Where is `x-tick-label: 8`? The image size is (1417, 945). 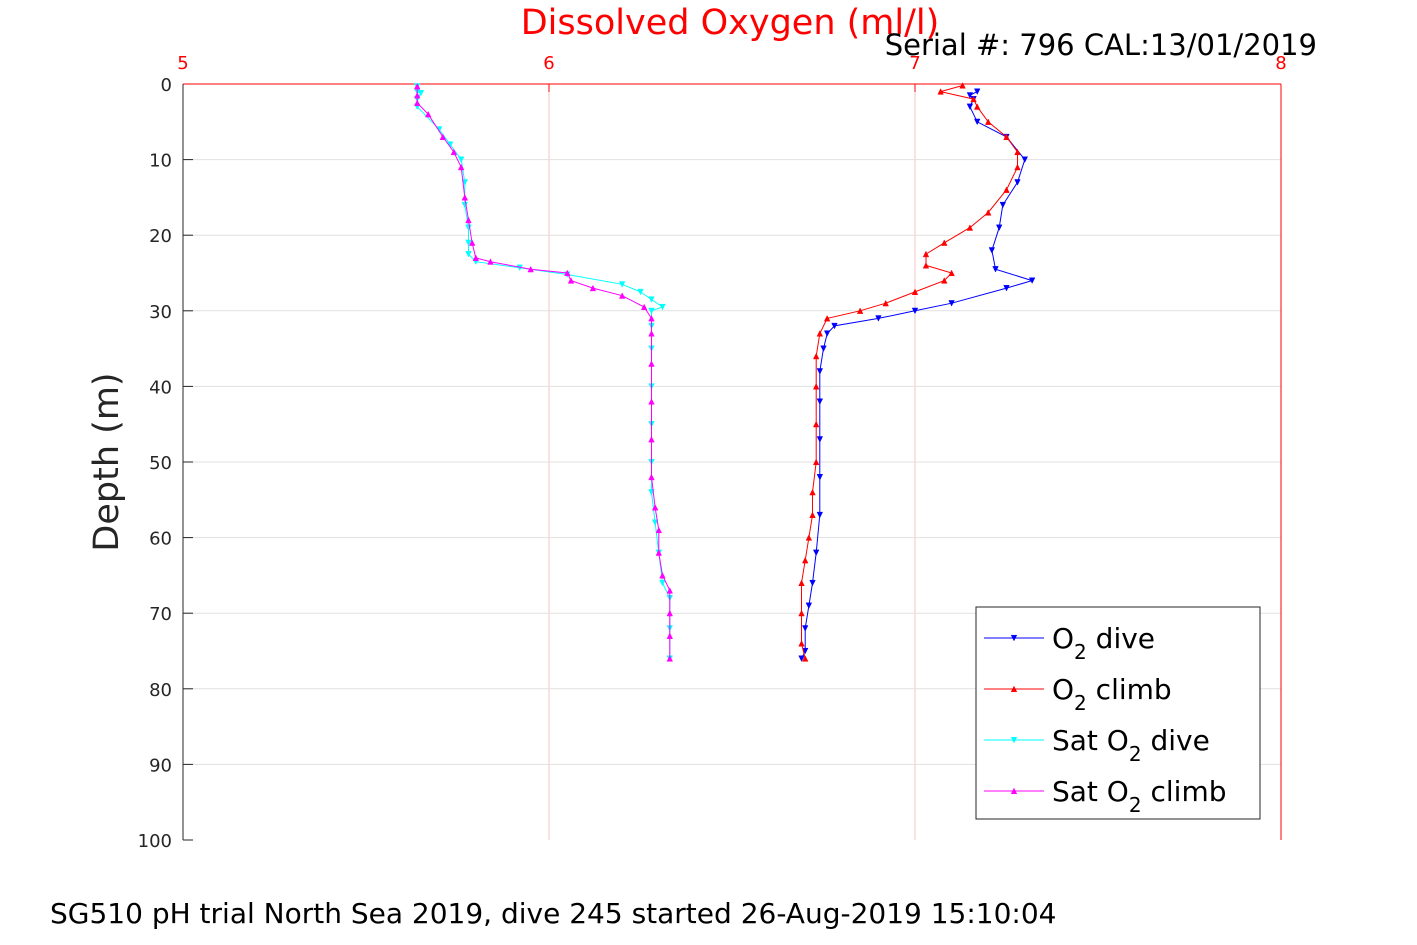
x-tick-label: 8 is located at coordinates (1280, 63).